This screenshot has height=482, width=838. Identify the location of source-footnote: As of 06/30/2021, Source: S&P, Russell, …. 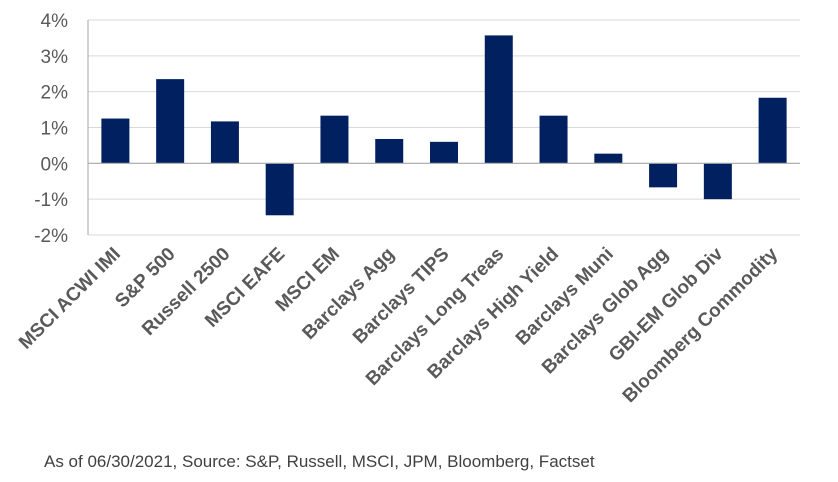
(319, 461).